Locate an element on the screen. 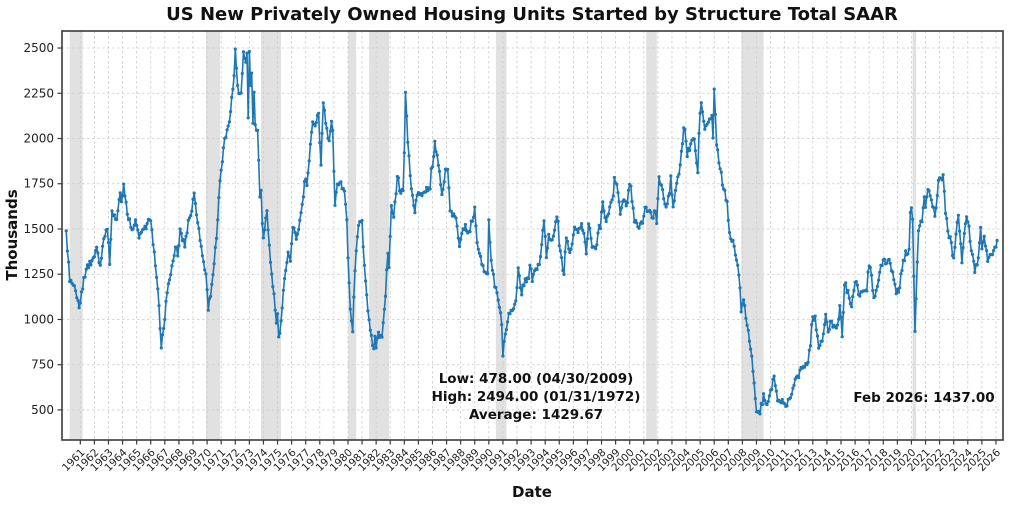  y-tick-label: 1000 is located at coordinates (38, 320).